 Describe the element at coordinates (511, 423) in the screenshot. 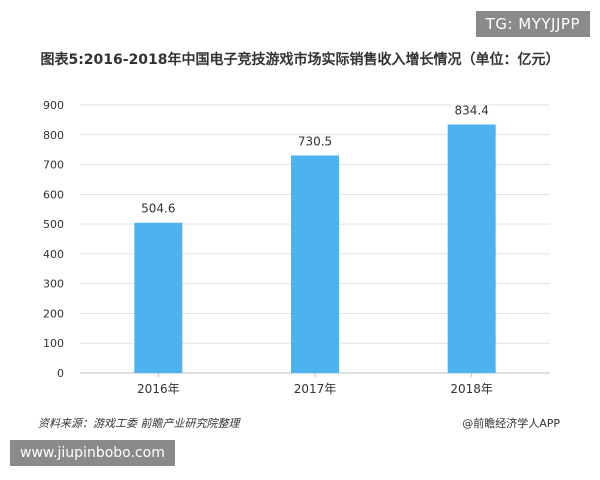

I see `brand-note: @前瞻经济学人APP` at that location.